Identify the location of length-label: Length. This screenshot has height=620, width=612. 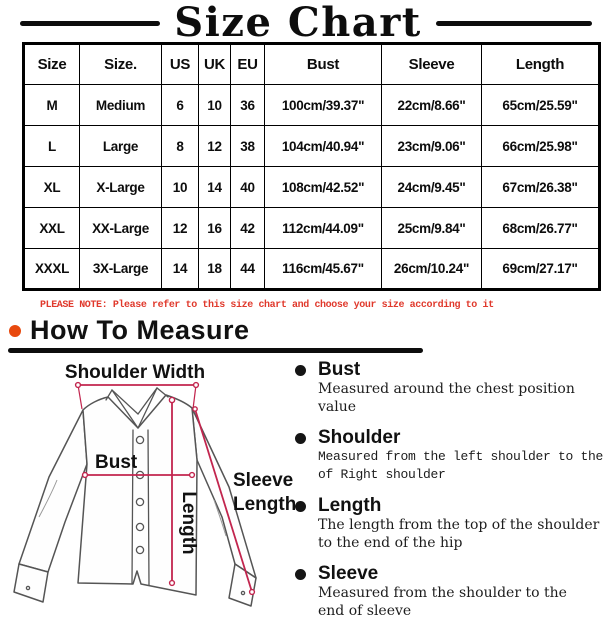
(188, 522).